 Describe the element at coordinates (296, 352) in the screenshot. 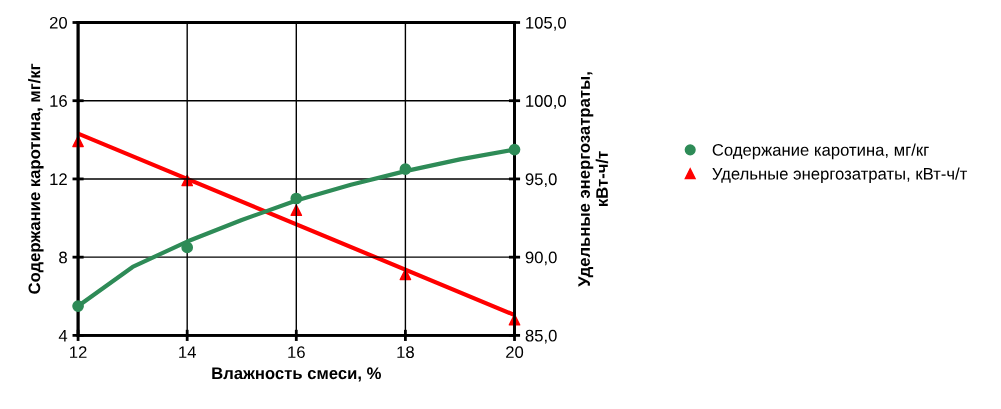

I see `x-tick-label: 16` at that location.